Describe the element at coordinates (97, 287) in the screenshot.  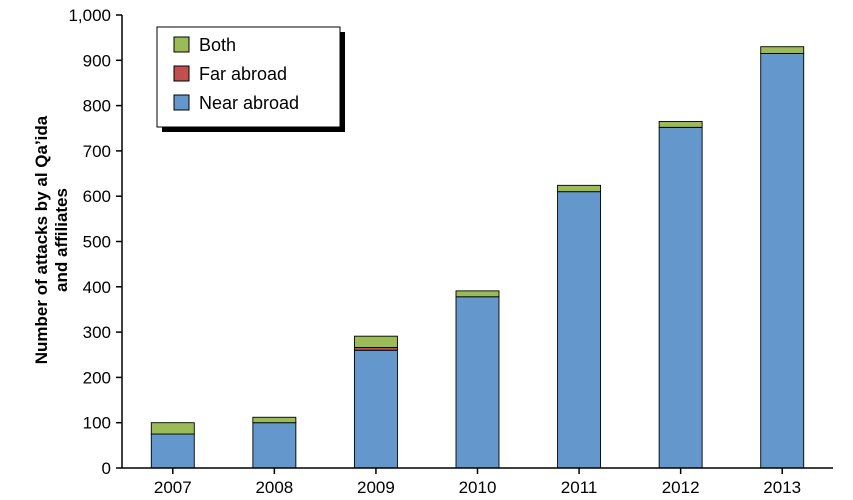
I see `y-tick-label: 400` at that location.